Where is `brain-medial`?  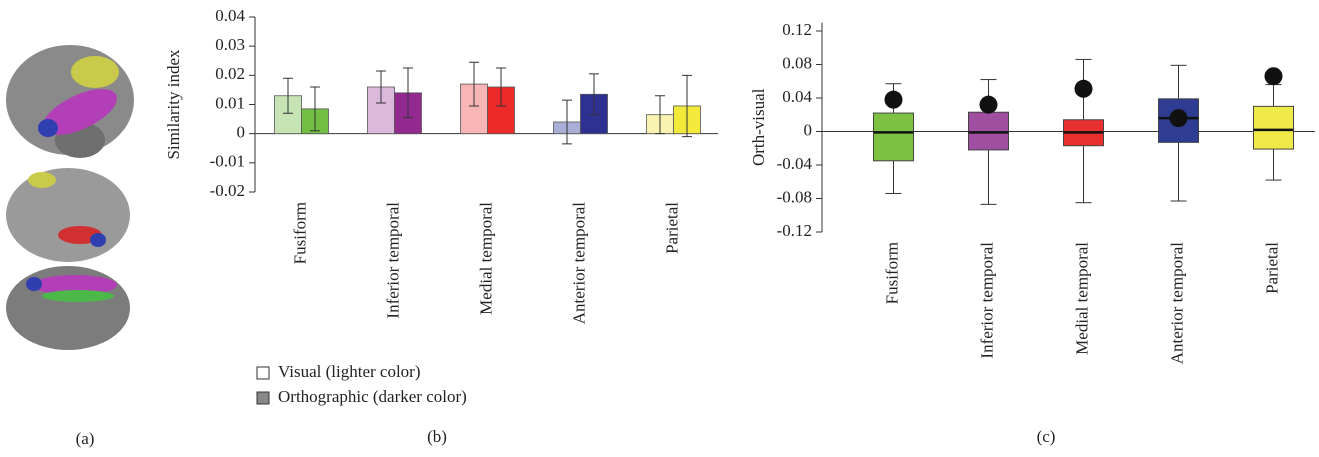
brain-medial is located at coordinates (68, 215).